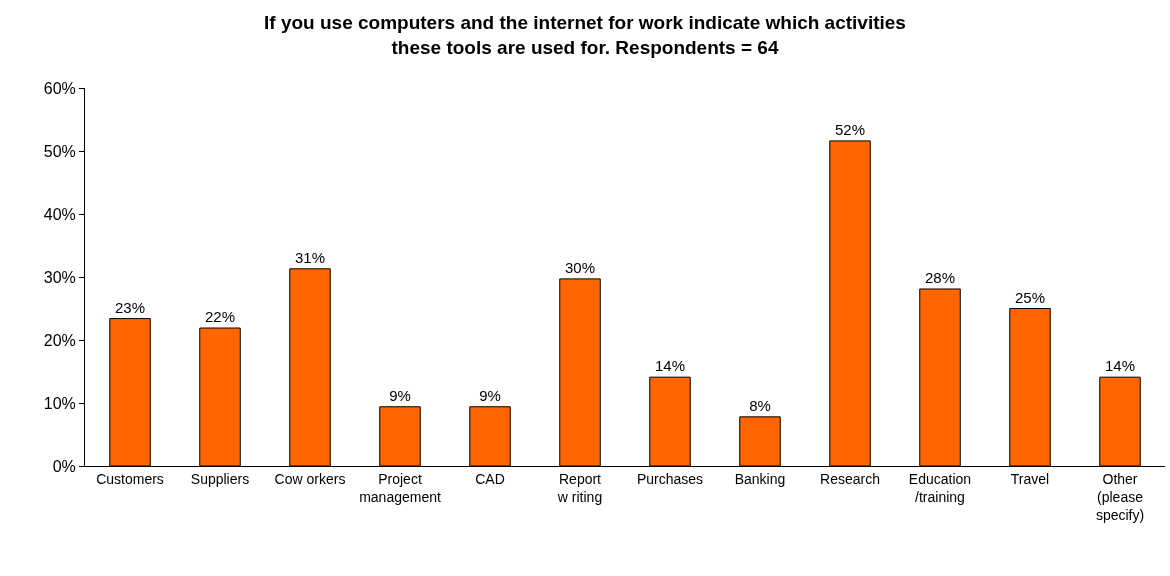  Describe the element at coordinates (579, 487) in the screenshot. I see `x-tick-label: Report w riting` at that location.